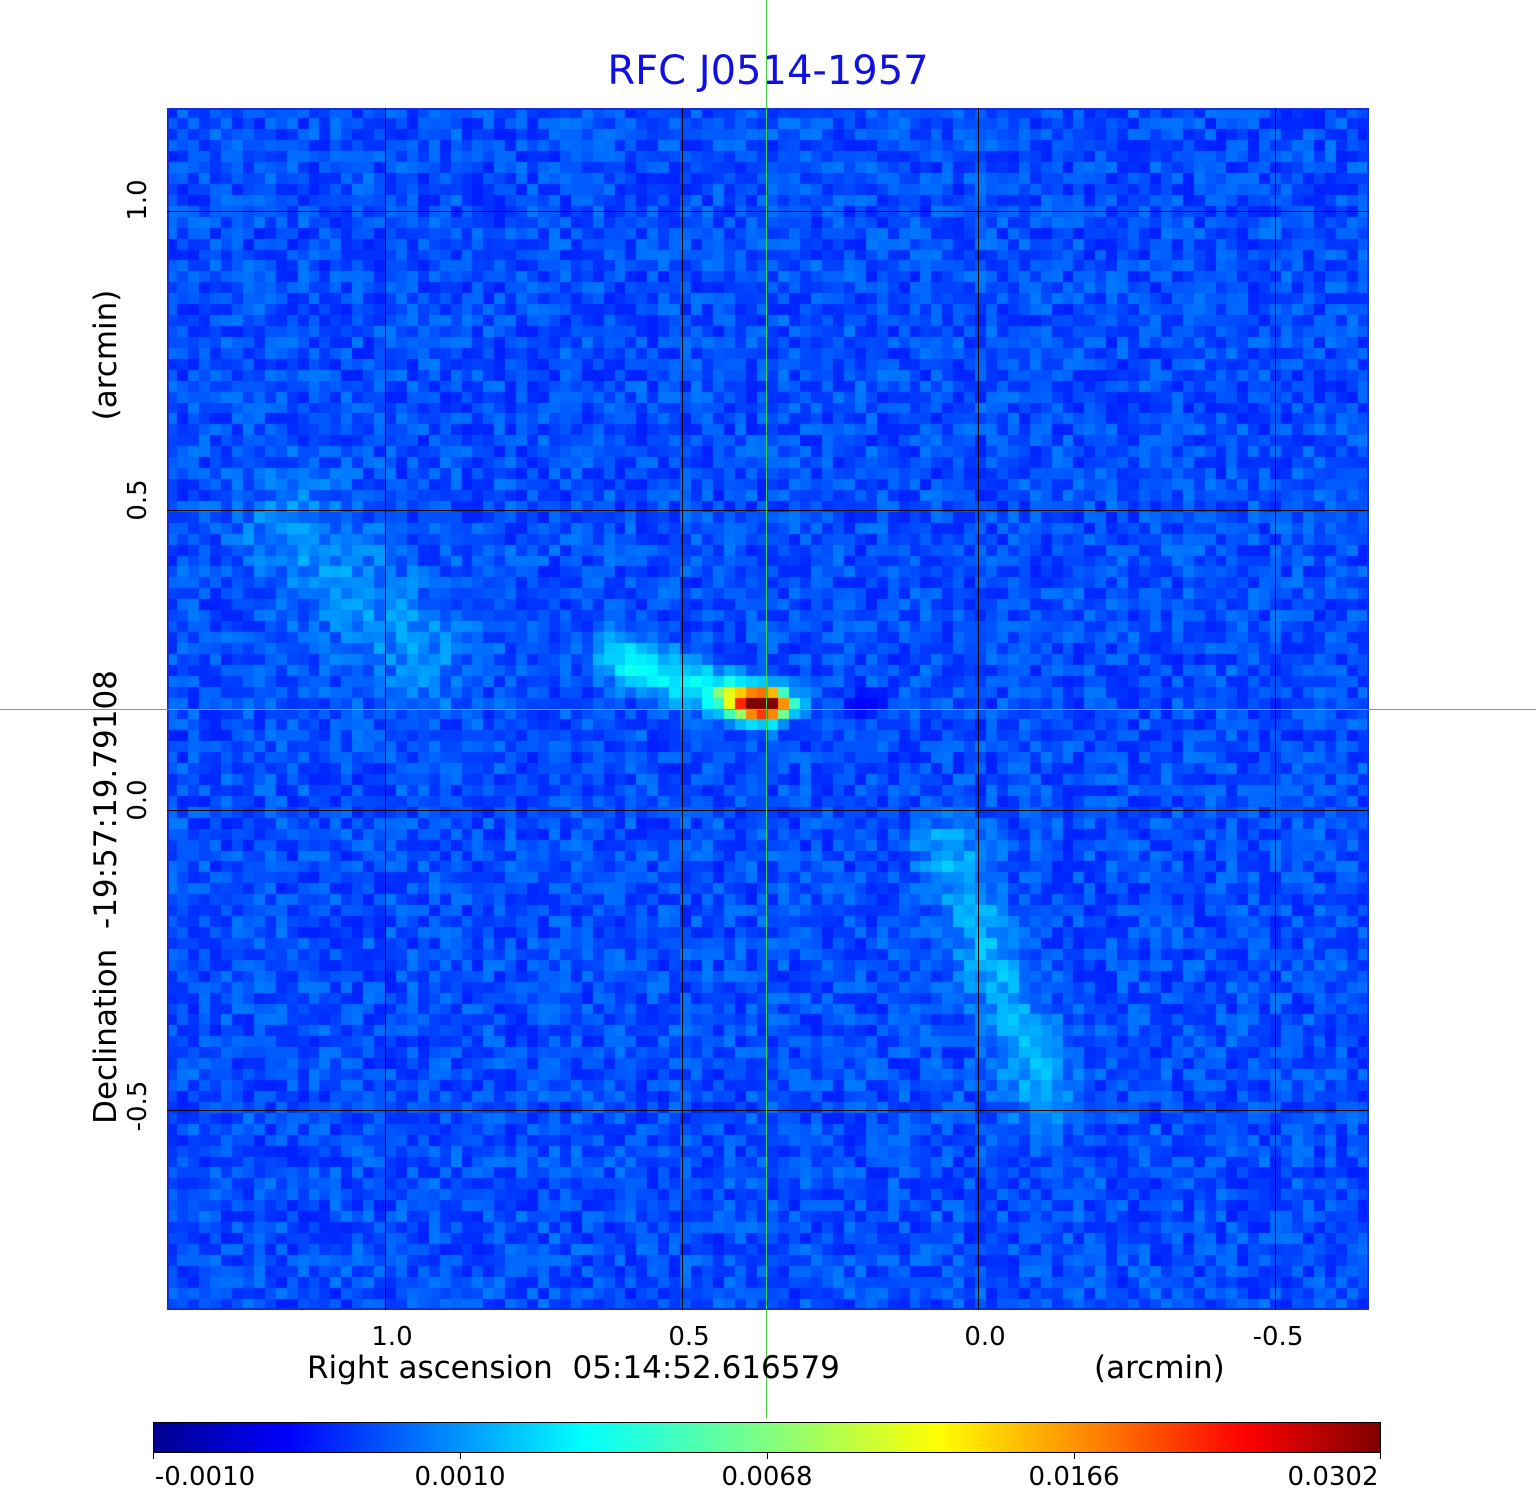  Describe the element at coordinates (768, 709) in the screenshot. I see `crosshair-horizontal` at that location.